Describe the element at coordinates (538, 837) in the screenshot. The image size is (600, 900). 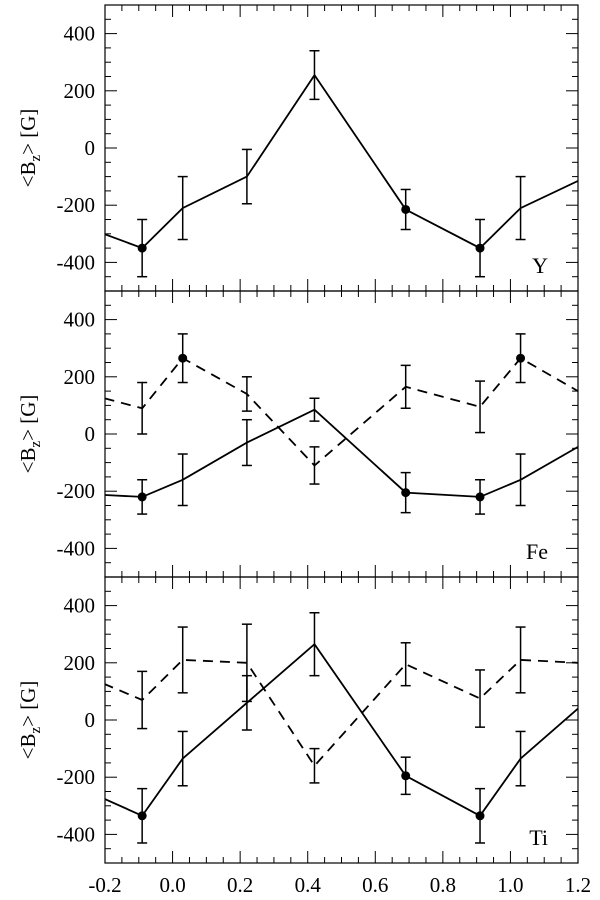
I see `panel-label: Ti` at that location.